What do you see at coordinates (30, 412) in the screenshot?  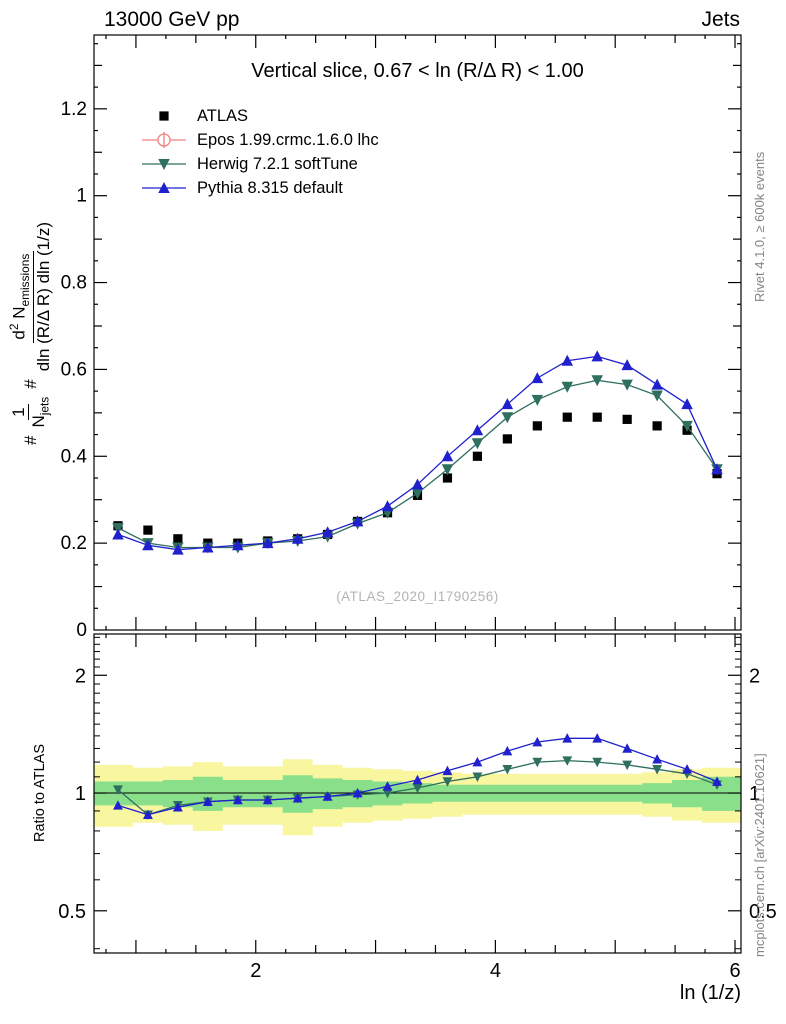 I see `fraction-one-over-njets: 1 Njets` at bounding box center [30, 412].